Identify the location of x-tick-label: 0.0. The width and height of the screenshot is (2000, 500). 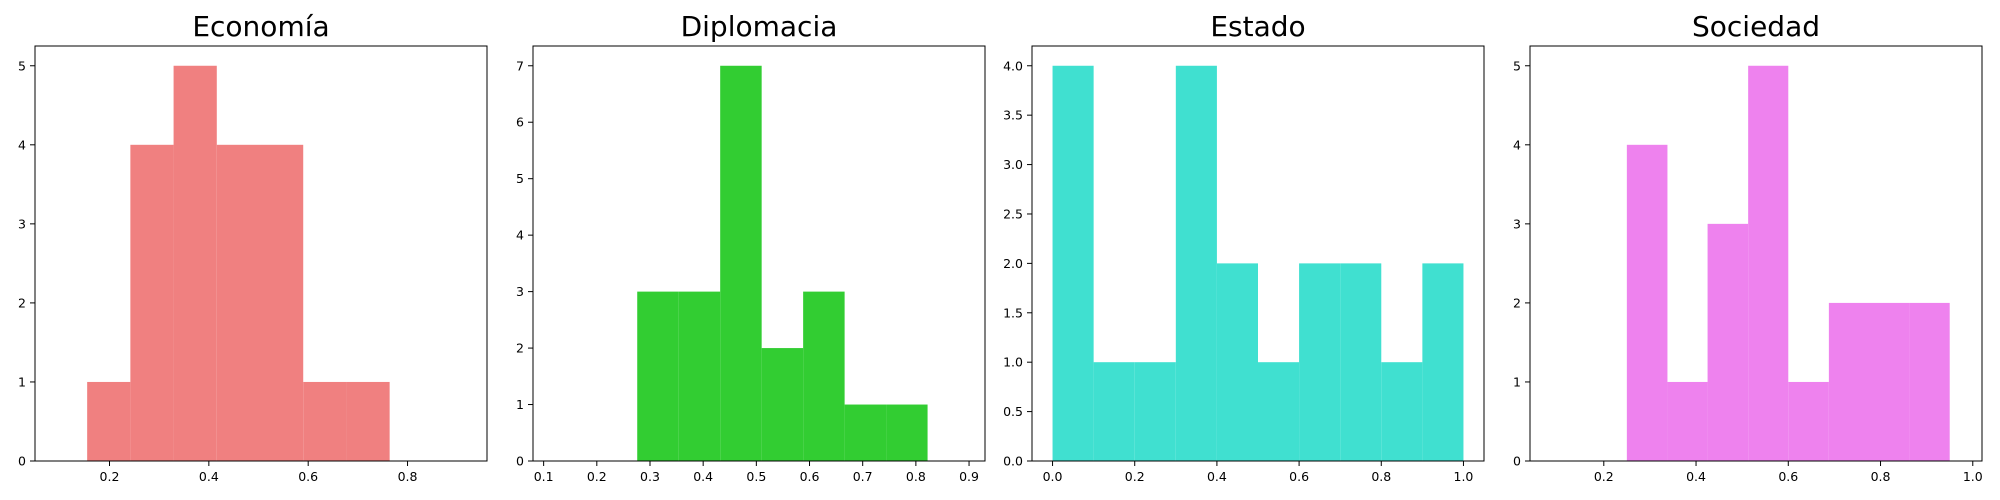
(1053, 476).